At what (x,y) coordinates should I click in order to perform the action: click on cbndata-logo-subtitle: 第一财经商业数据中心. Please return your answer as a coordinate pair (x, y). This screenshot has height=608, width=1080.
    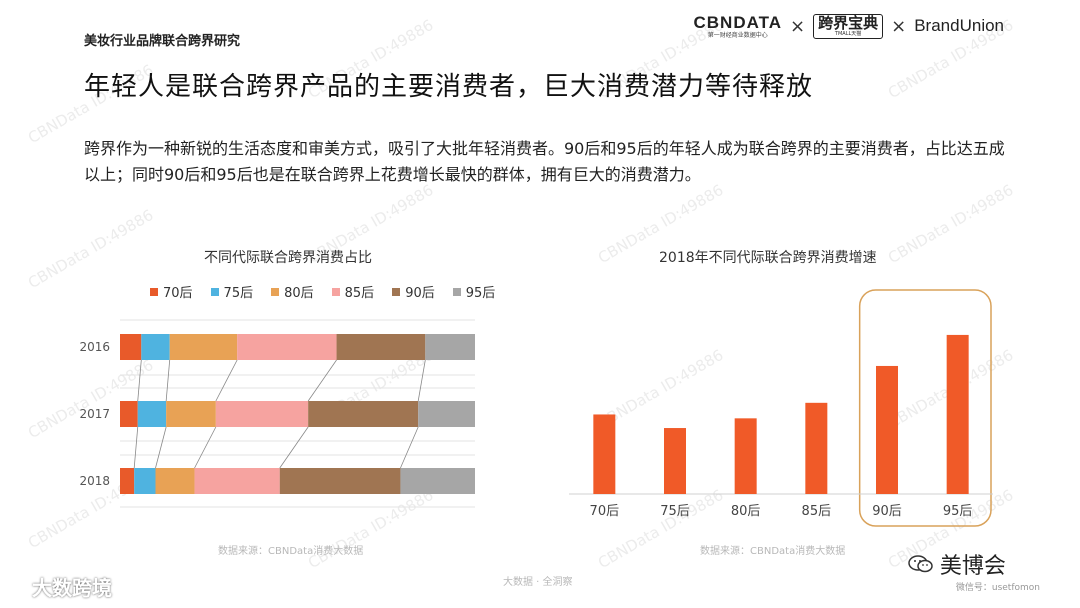
    Looking at the image, I should click on (737, 35).